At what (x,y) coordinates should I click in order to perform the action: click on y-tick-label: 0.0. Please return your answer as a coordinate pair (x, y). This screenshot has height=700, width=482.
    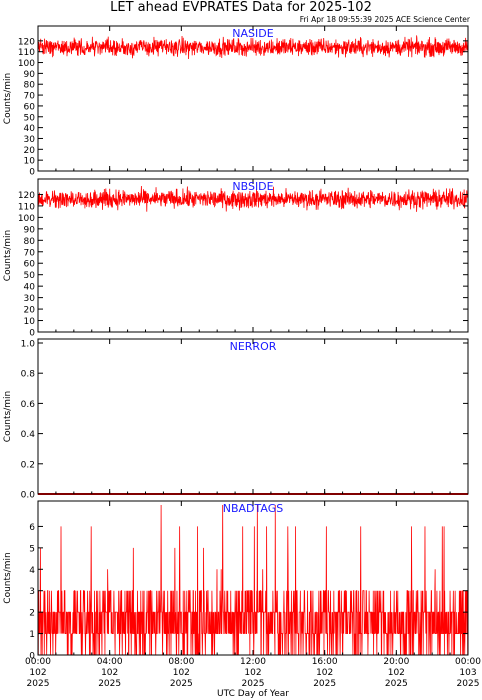
    Looking at the image, I should click on (28, 496).